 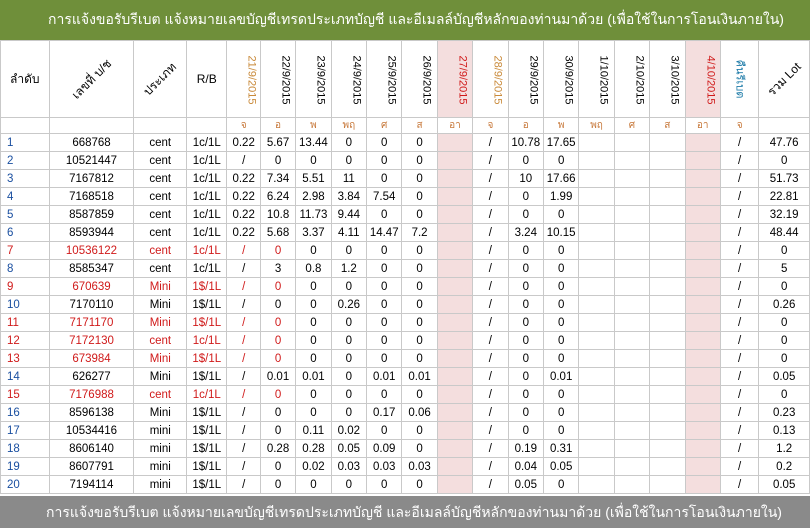 I want to click on header-date-1: 22/9/2015, so click(x=278, y=79).